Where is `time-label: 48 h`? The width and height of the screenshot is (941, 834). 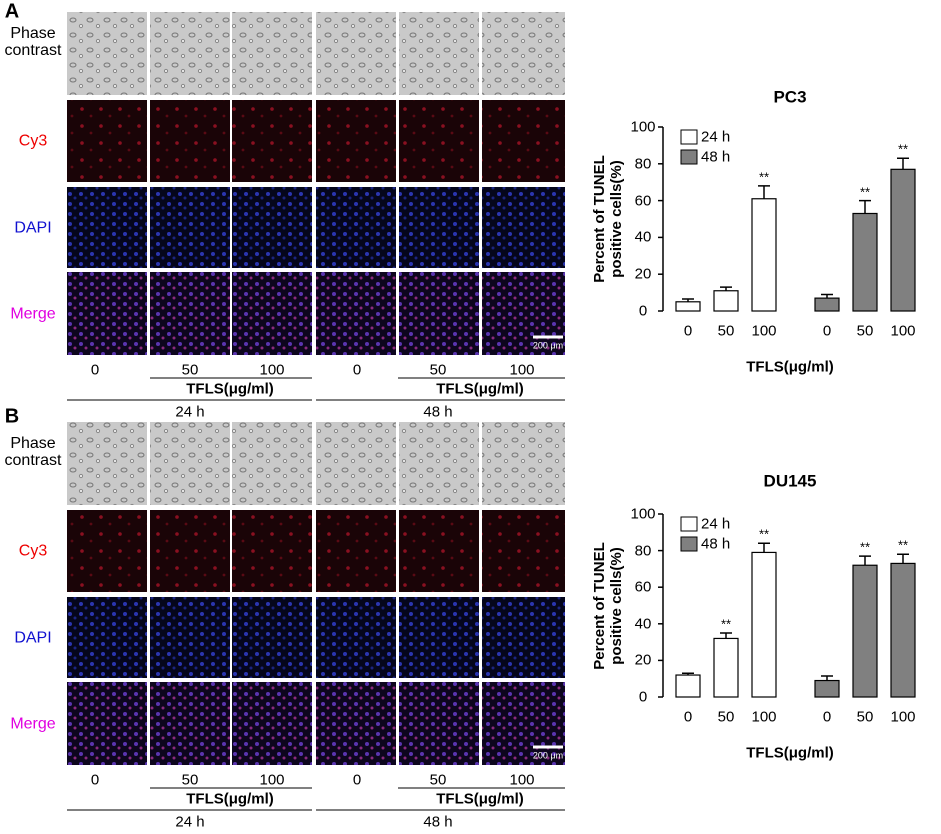
time-label: 48 h is located at coordinates (438, 822).